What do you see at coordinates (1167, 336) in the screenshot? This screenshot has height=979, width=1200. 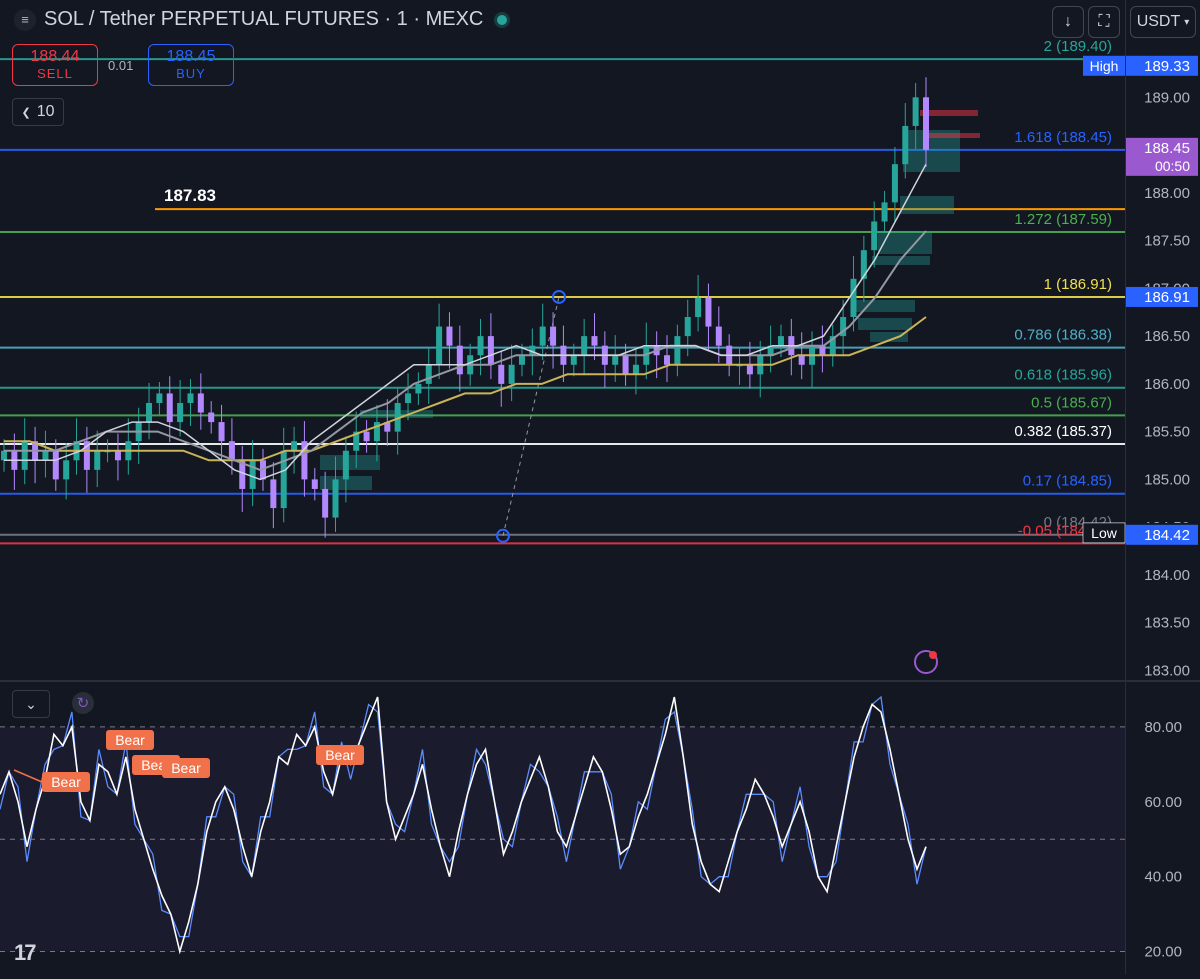 I see `price-tick-label: 186.50` at bounding box center [1167, 336].